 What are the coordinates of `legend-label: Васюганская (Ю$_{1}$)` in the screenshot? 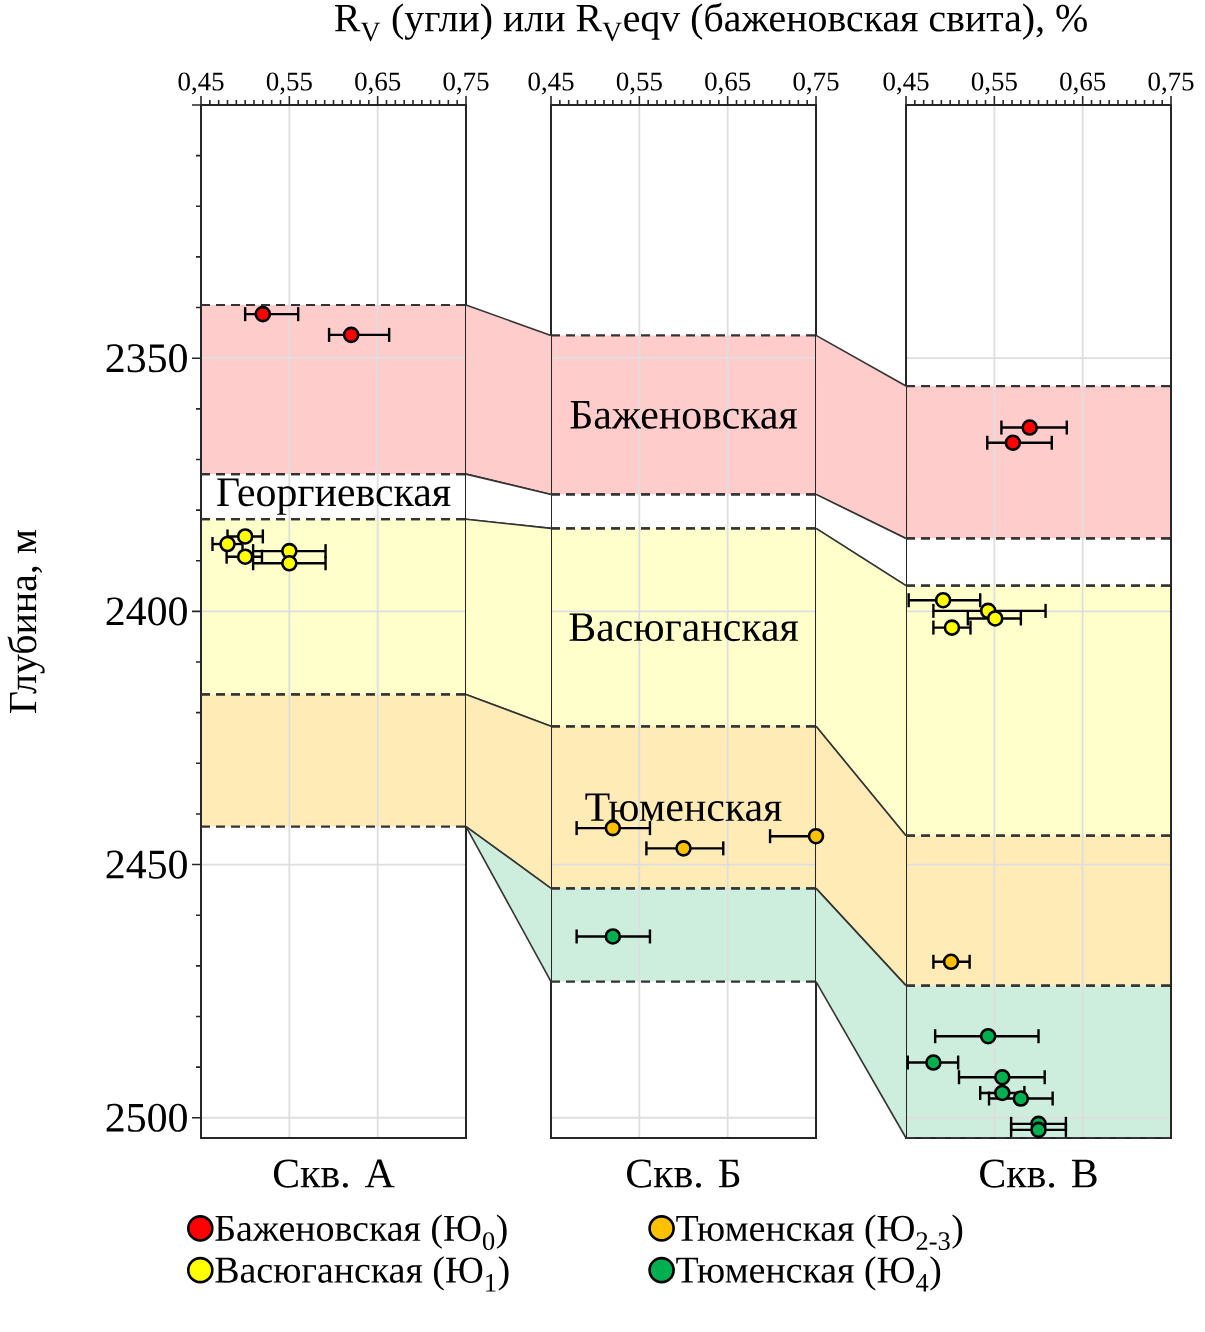 It's located at (362, 1274).